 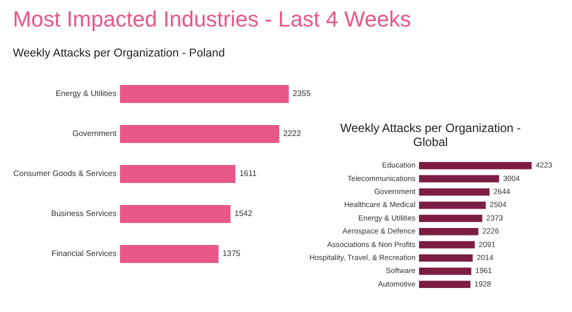 I want to click on chart-title: Weekly Attacks per Organization - Global, so click(x=430, y=135).